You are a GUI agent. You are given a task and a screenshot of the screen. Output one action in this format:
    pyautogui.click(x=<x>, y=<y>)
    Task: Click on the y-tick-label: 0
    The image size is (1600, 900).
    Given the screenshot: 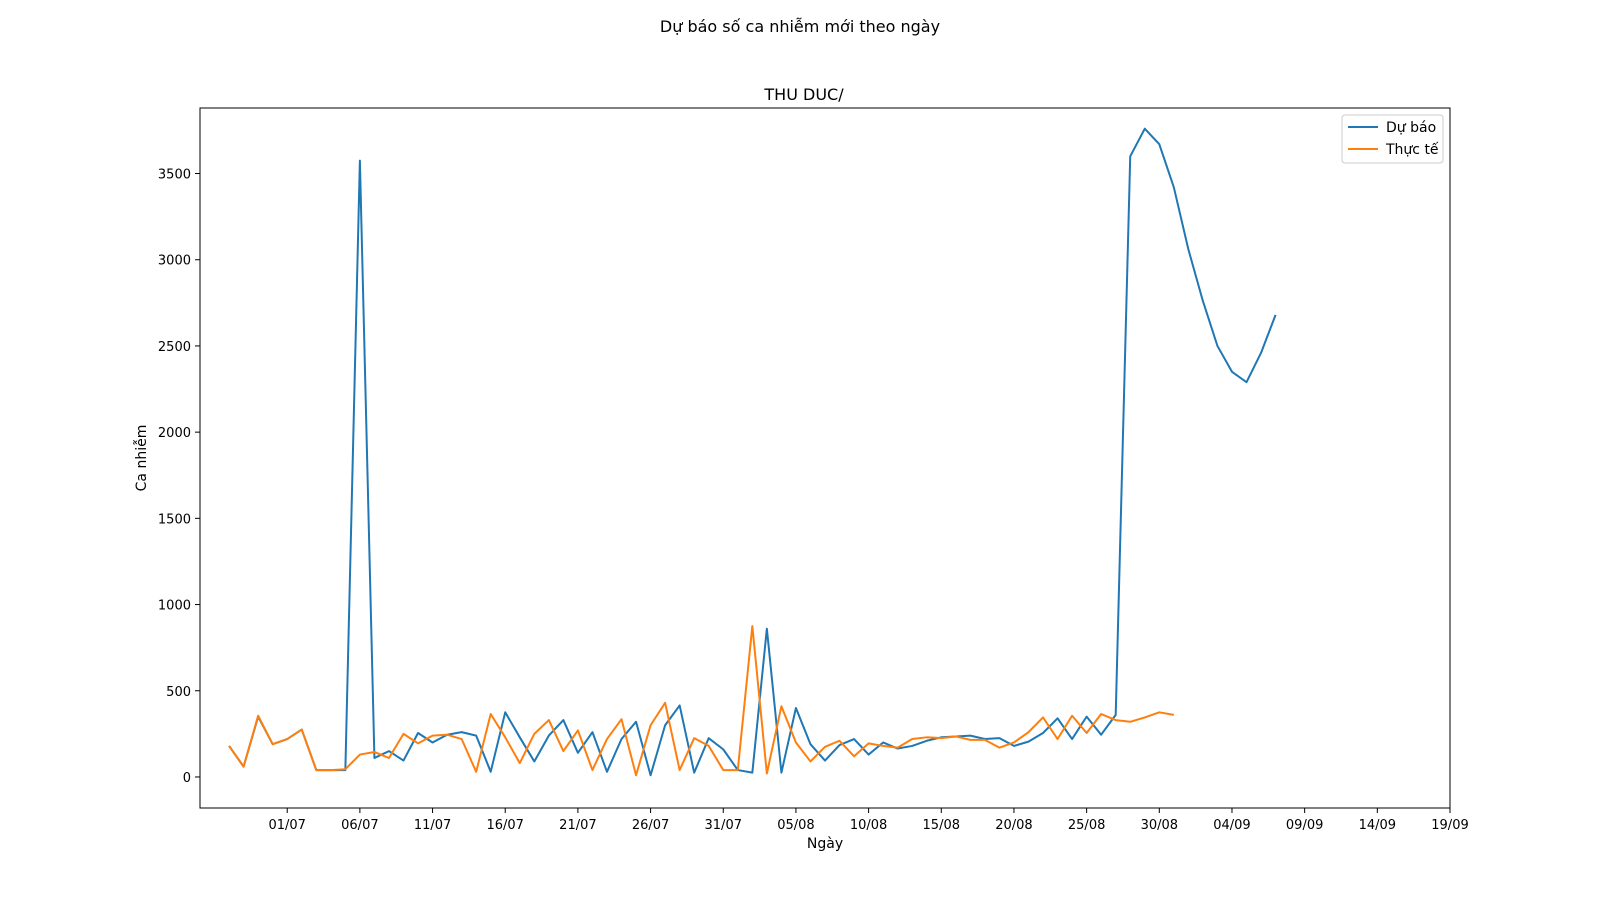 What is the action you would take?
    pyautogui.click(x=187, y=778)
    